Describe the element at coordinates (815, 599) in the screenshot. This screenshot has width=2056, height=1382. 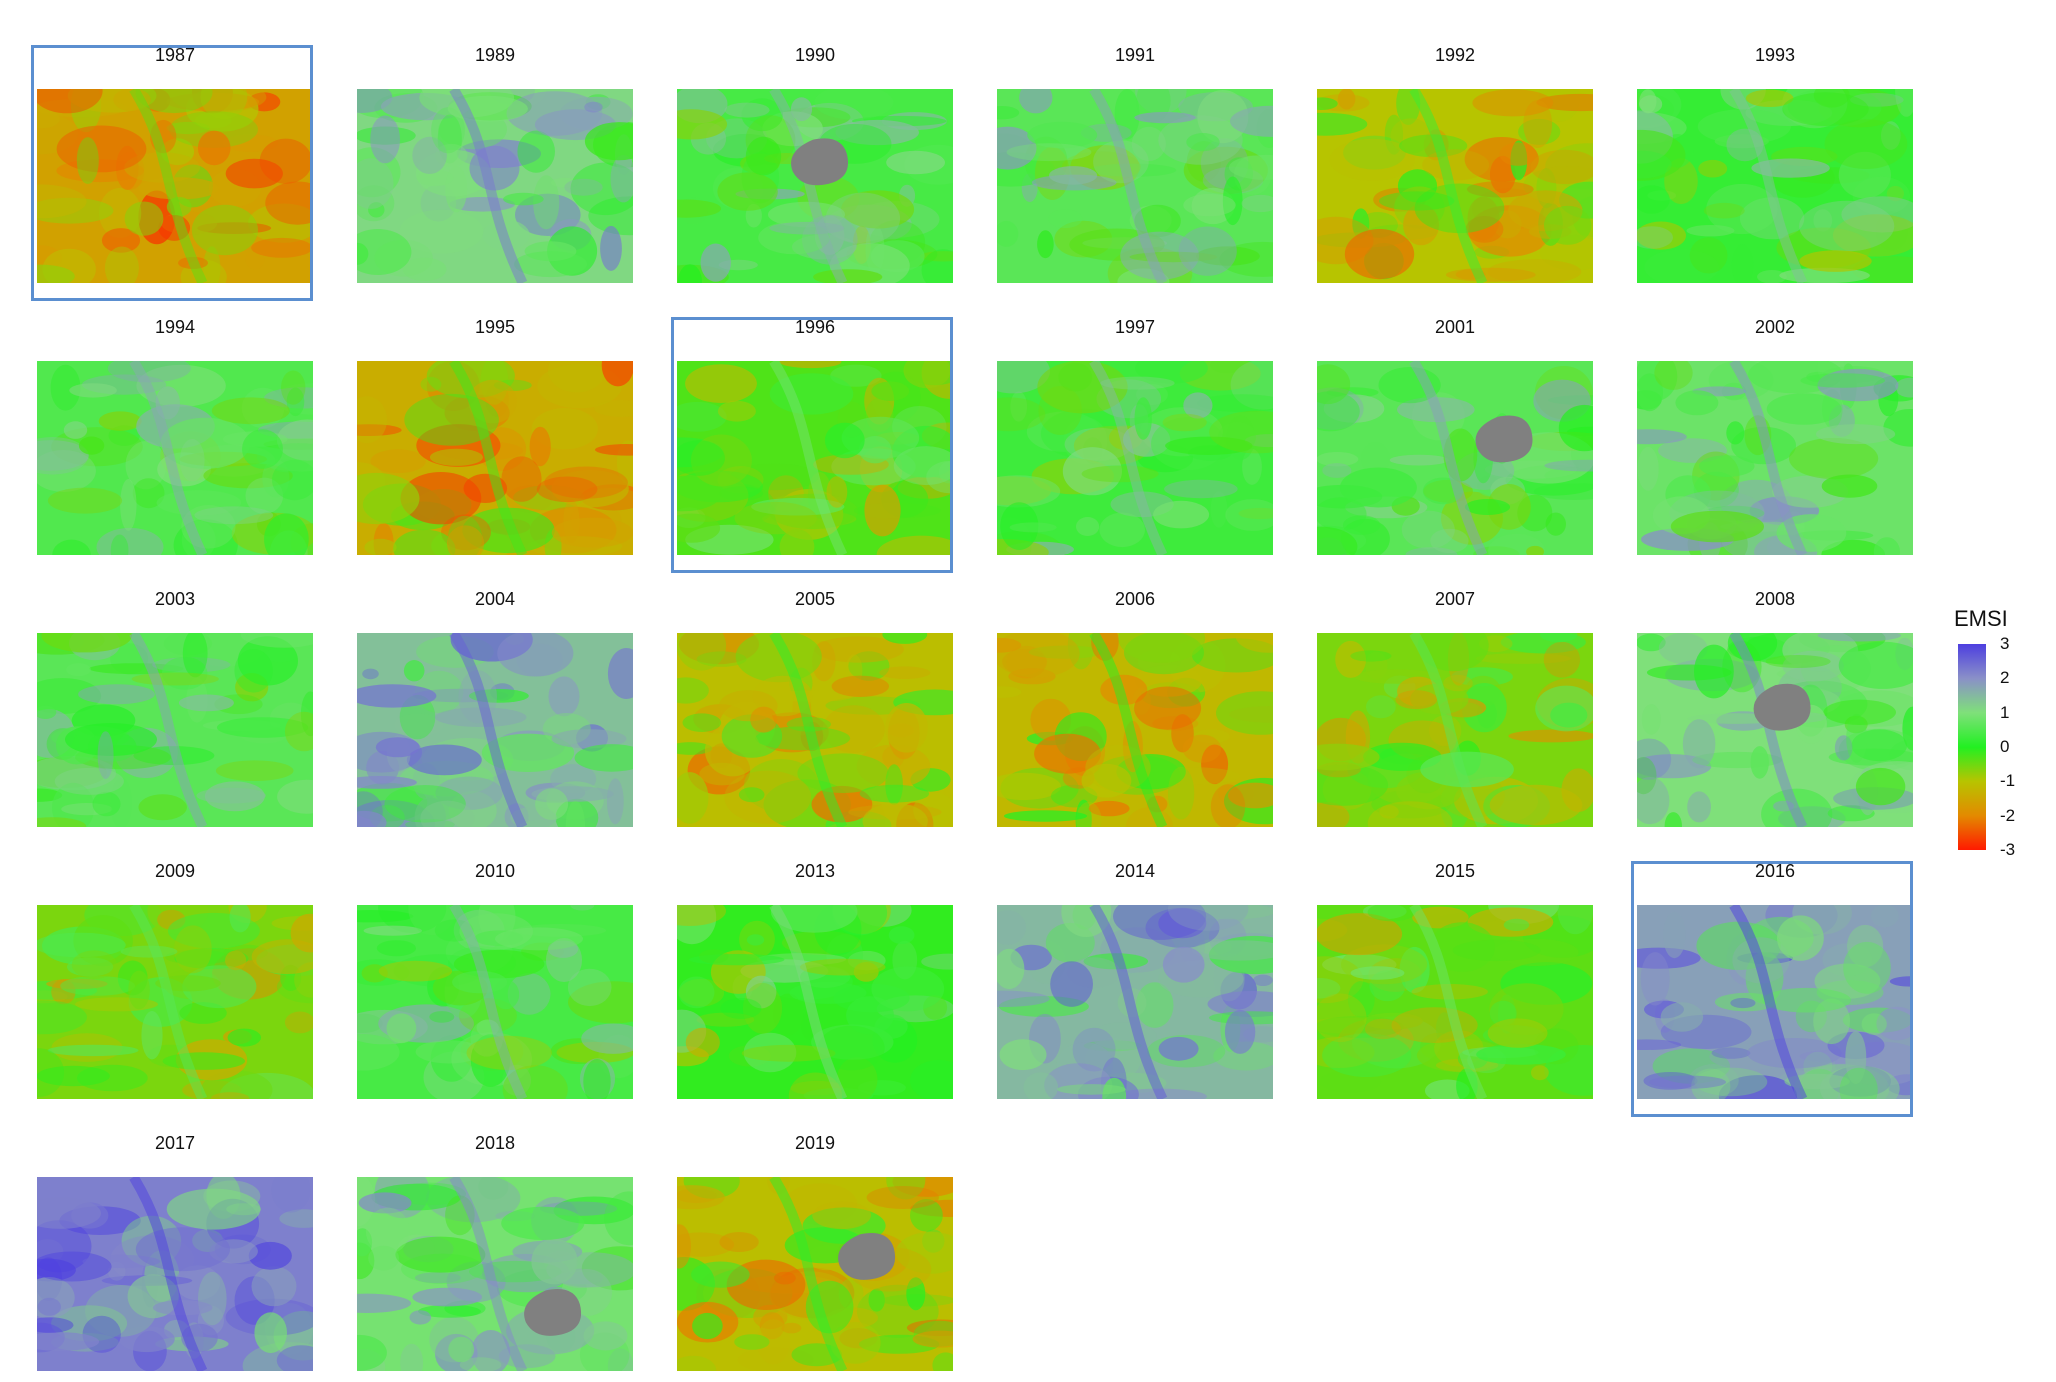
I see `panel-year-label: 2005` at that location.